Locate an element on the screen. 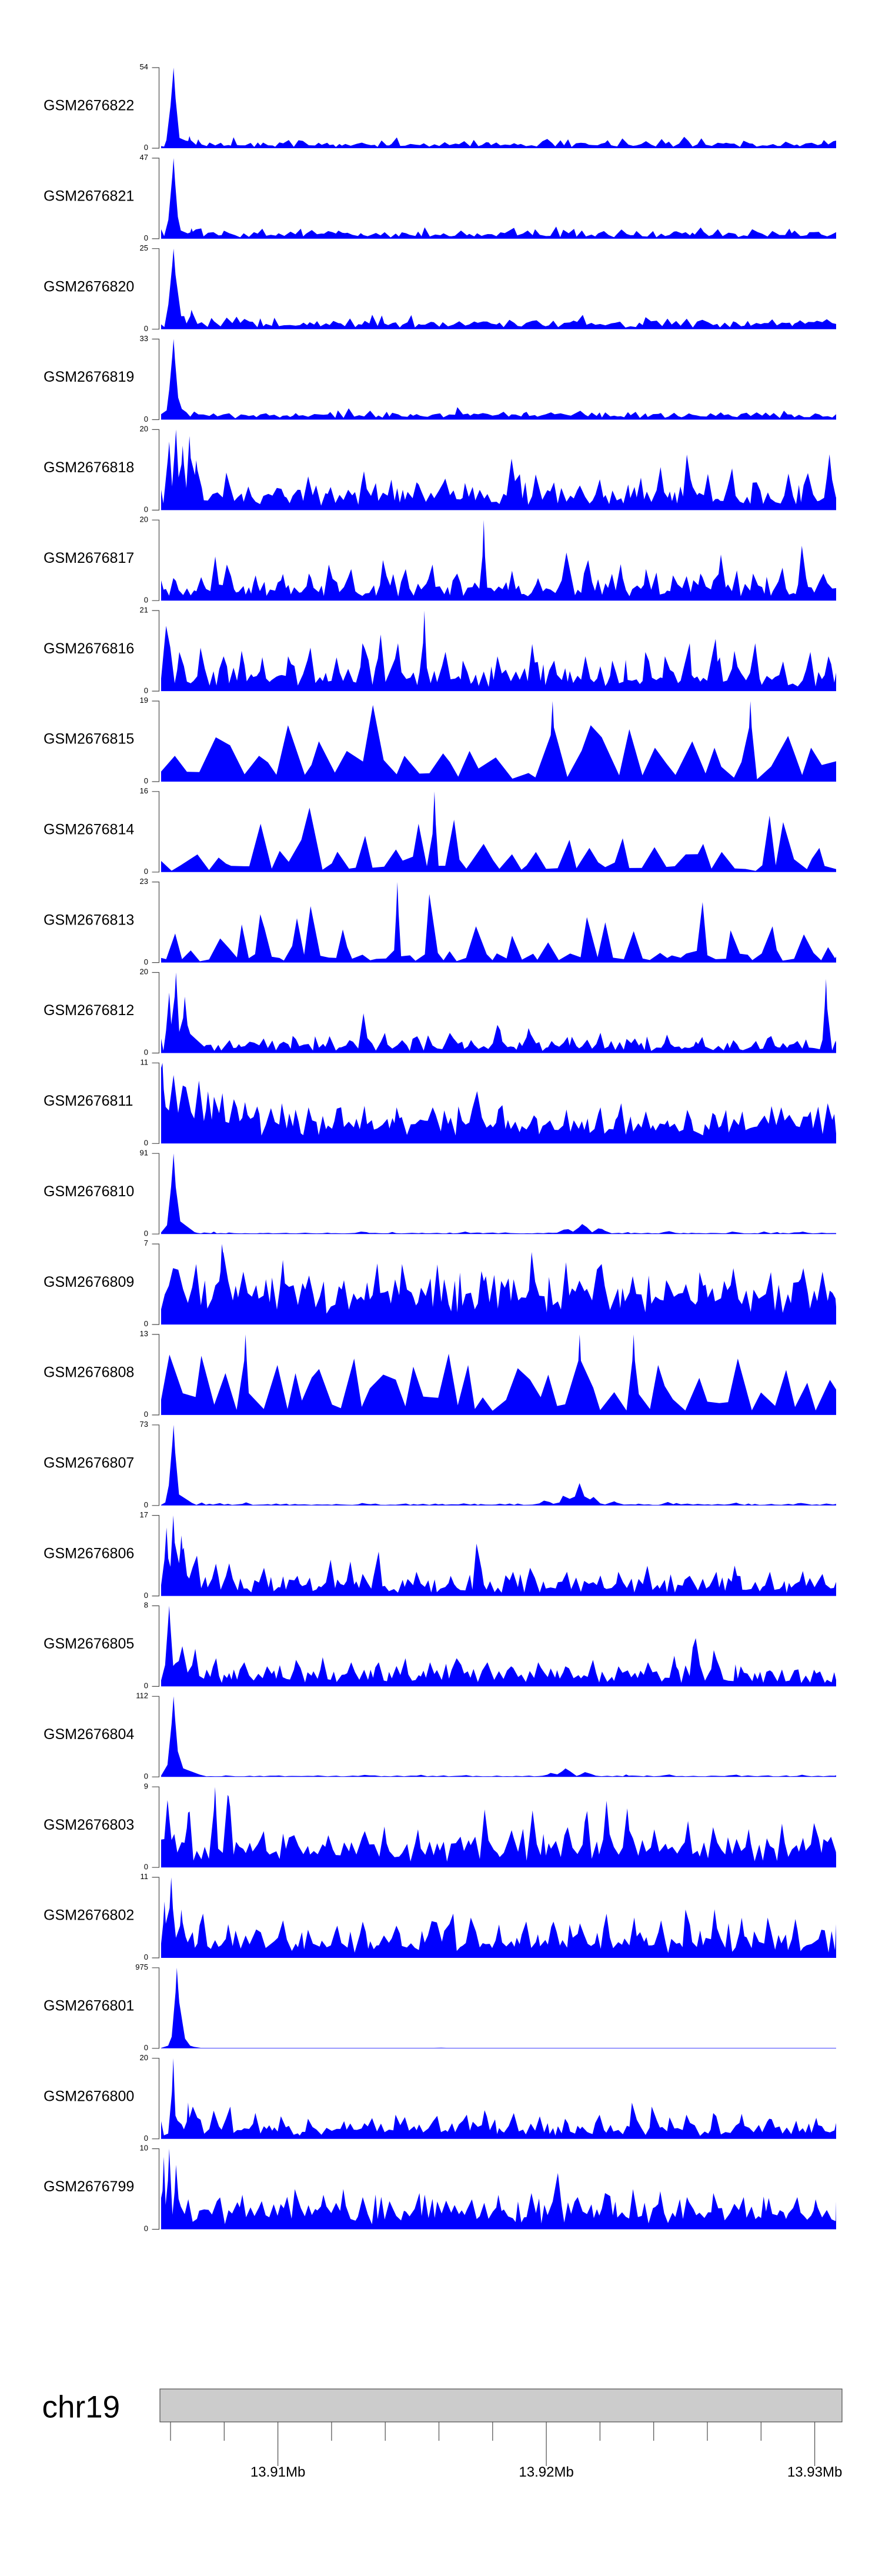 Image resolution: width=882 pixels, height=2576 pixels. svg-text: 7 is located at coordinates (146, 1243).